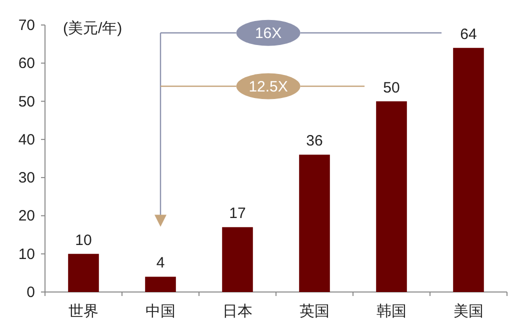 This screenshot has width=519, height=333. Describe the element at coordinates (268, 87) in the screenshot. I see `annotation: 12.5X` at that location.